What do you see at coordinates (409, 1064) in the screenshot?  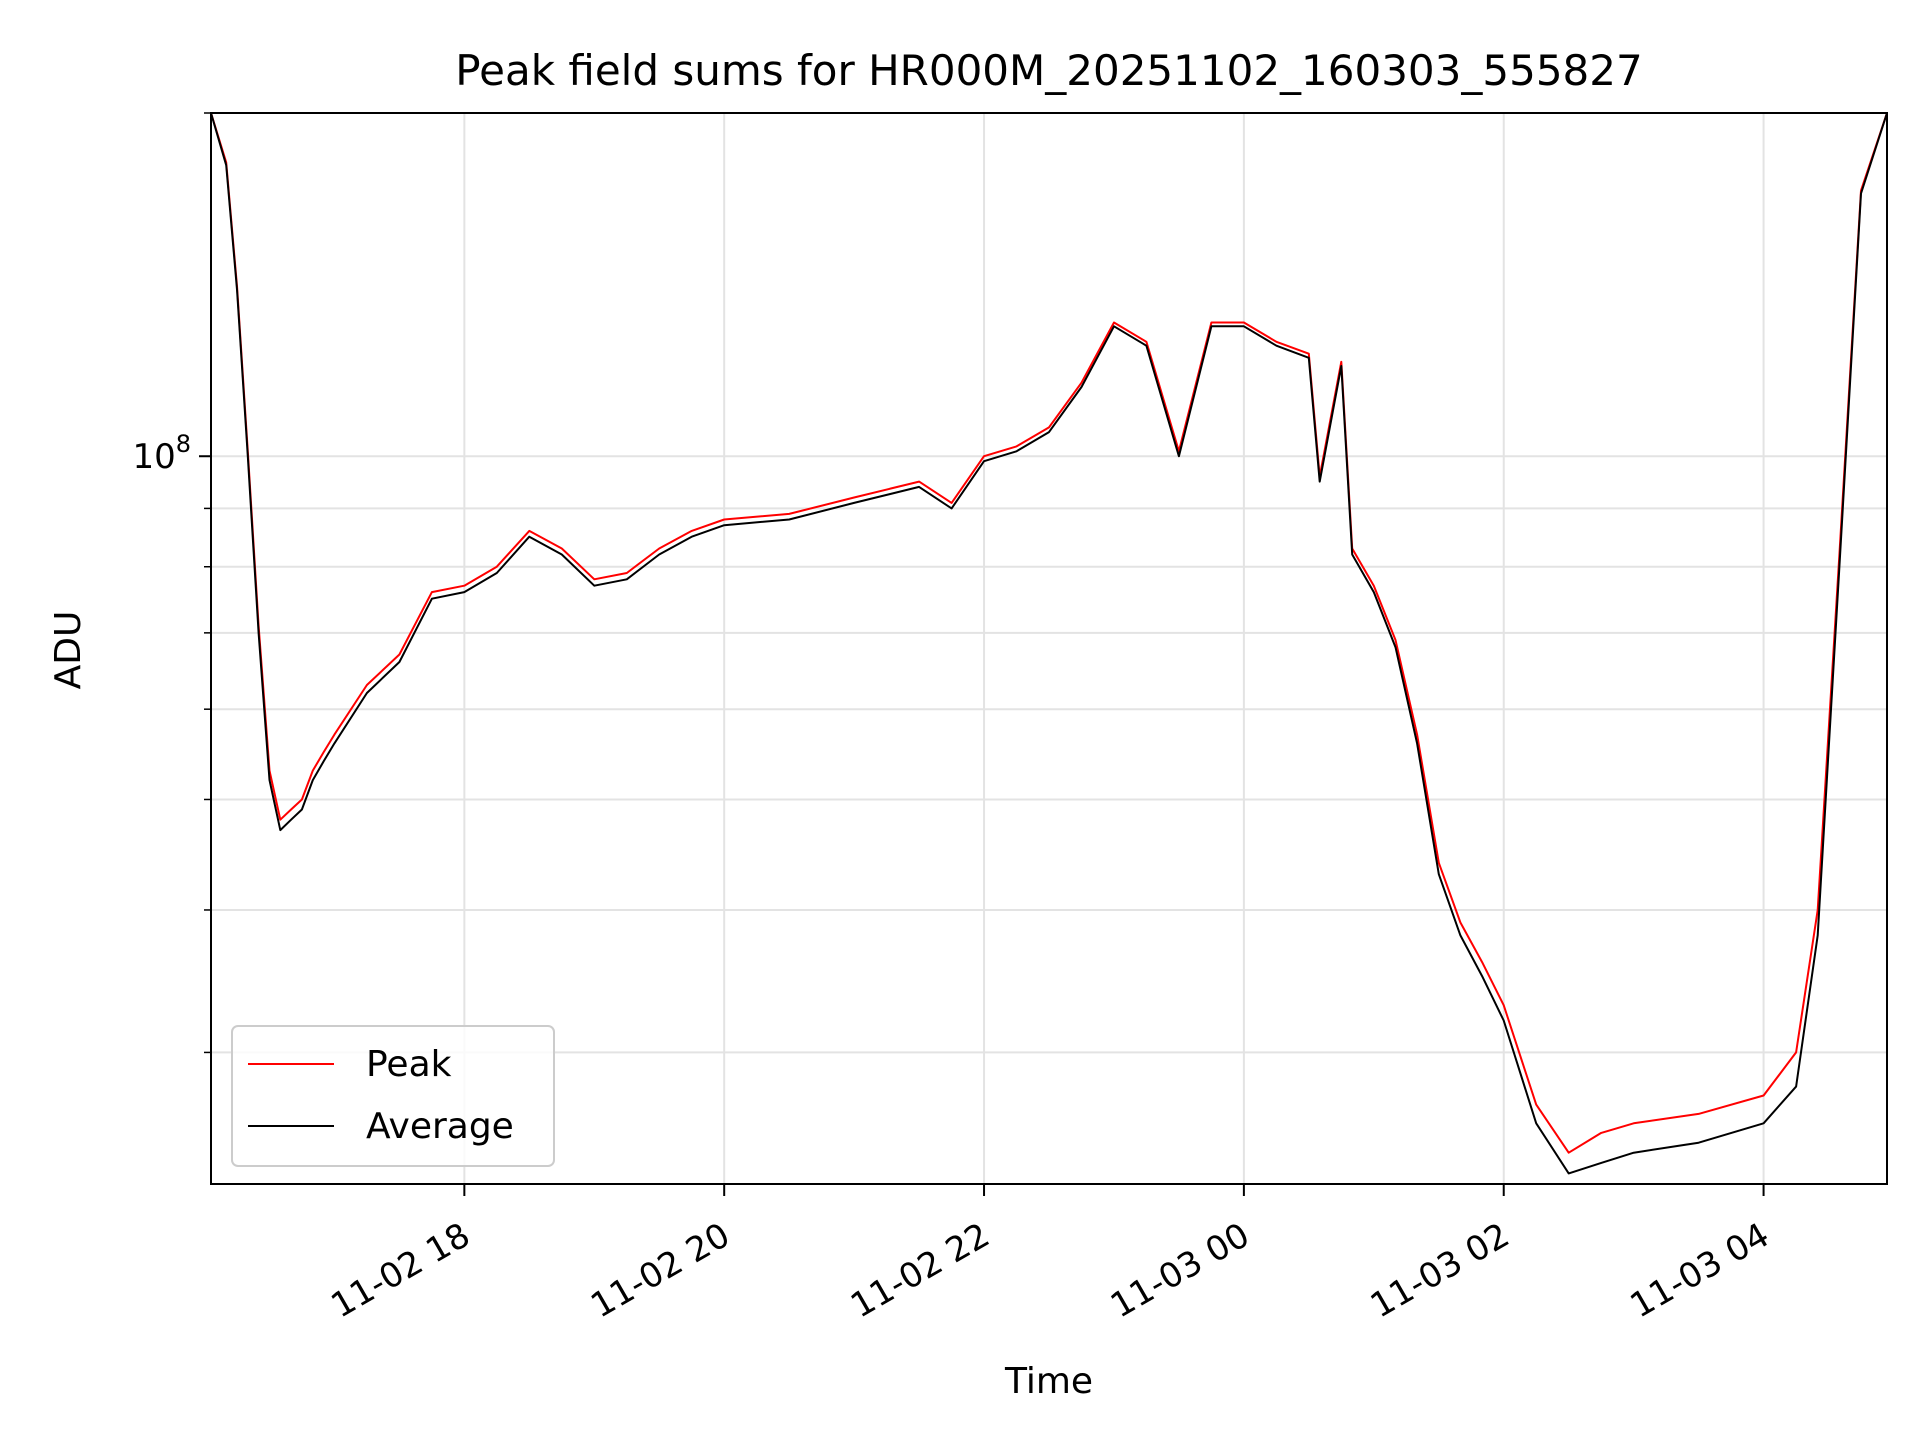 I see `legend-label-peak: Peak` at bounding box center [409, 1064].